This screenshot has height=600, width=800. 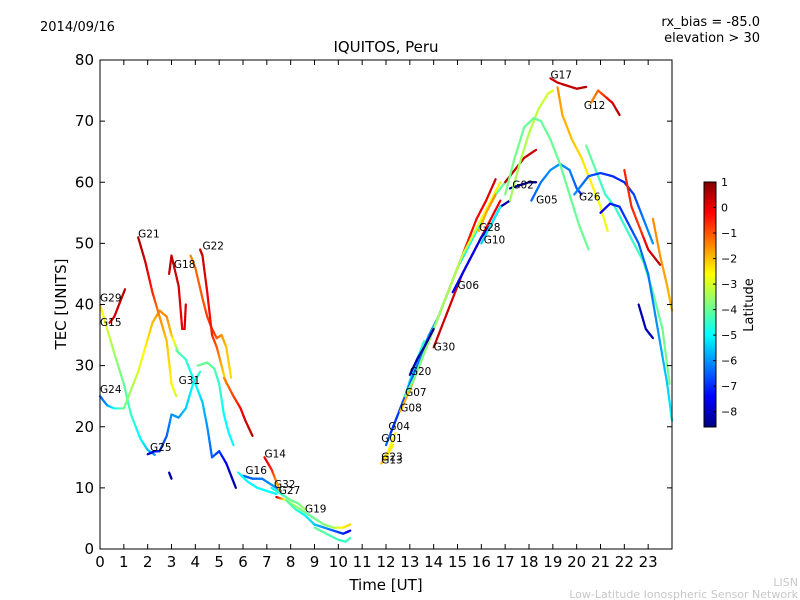 What do you see at coordinates (523, 185) in the screenshot?
I see `series-label-g02: G02` at bounding box center [523, 185].